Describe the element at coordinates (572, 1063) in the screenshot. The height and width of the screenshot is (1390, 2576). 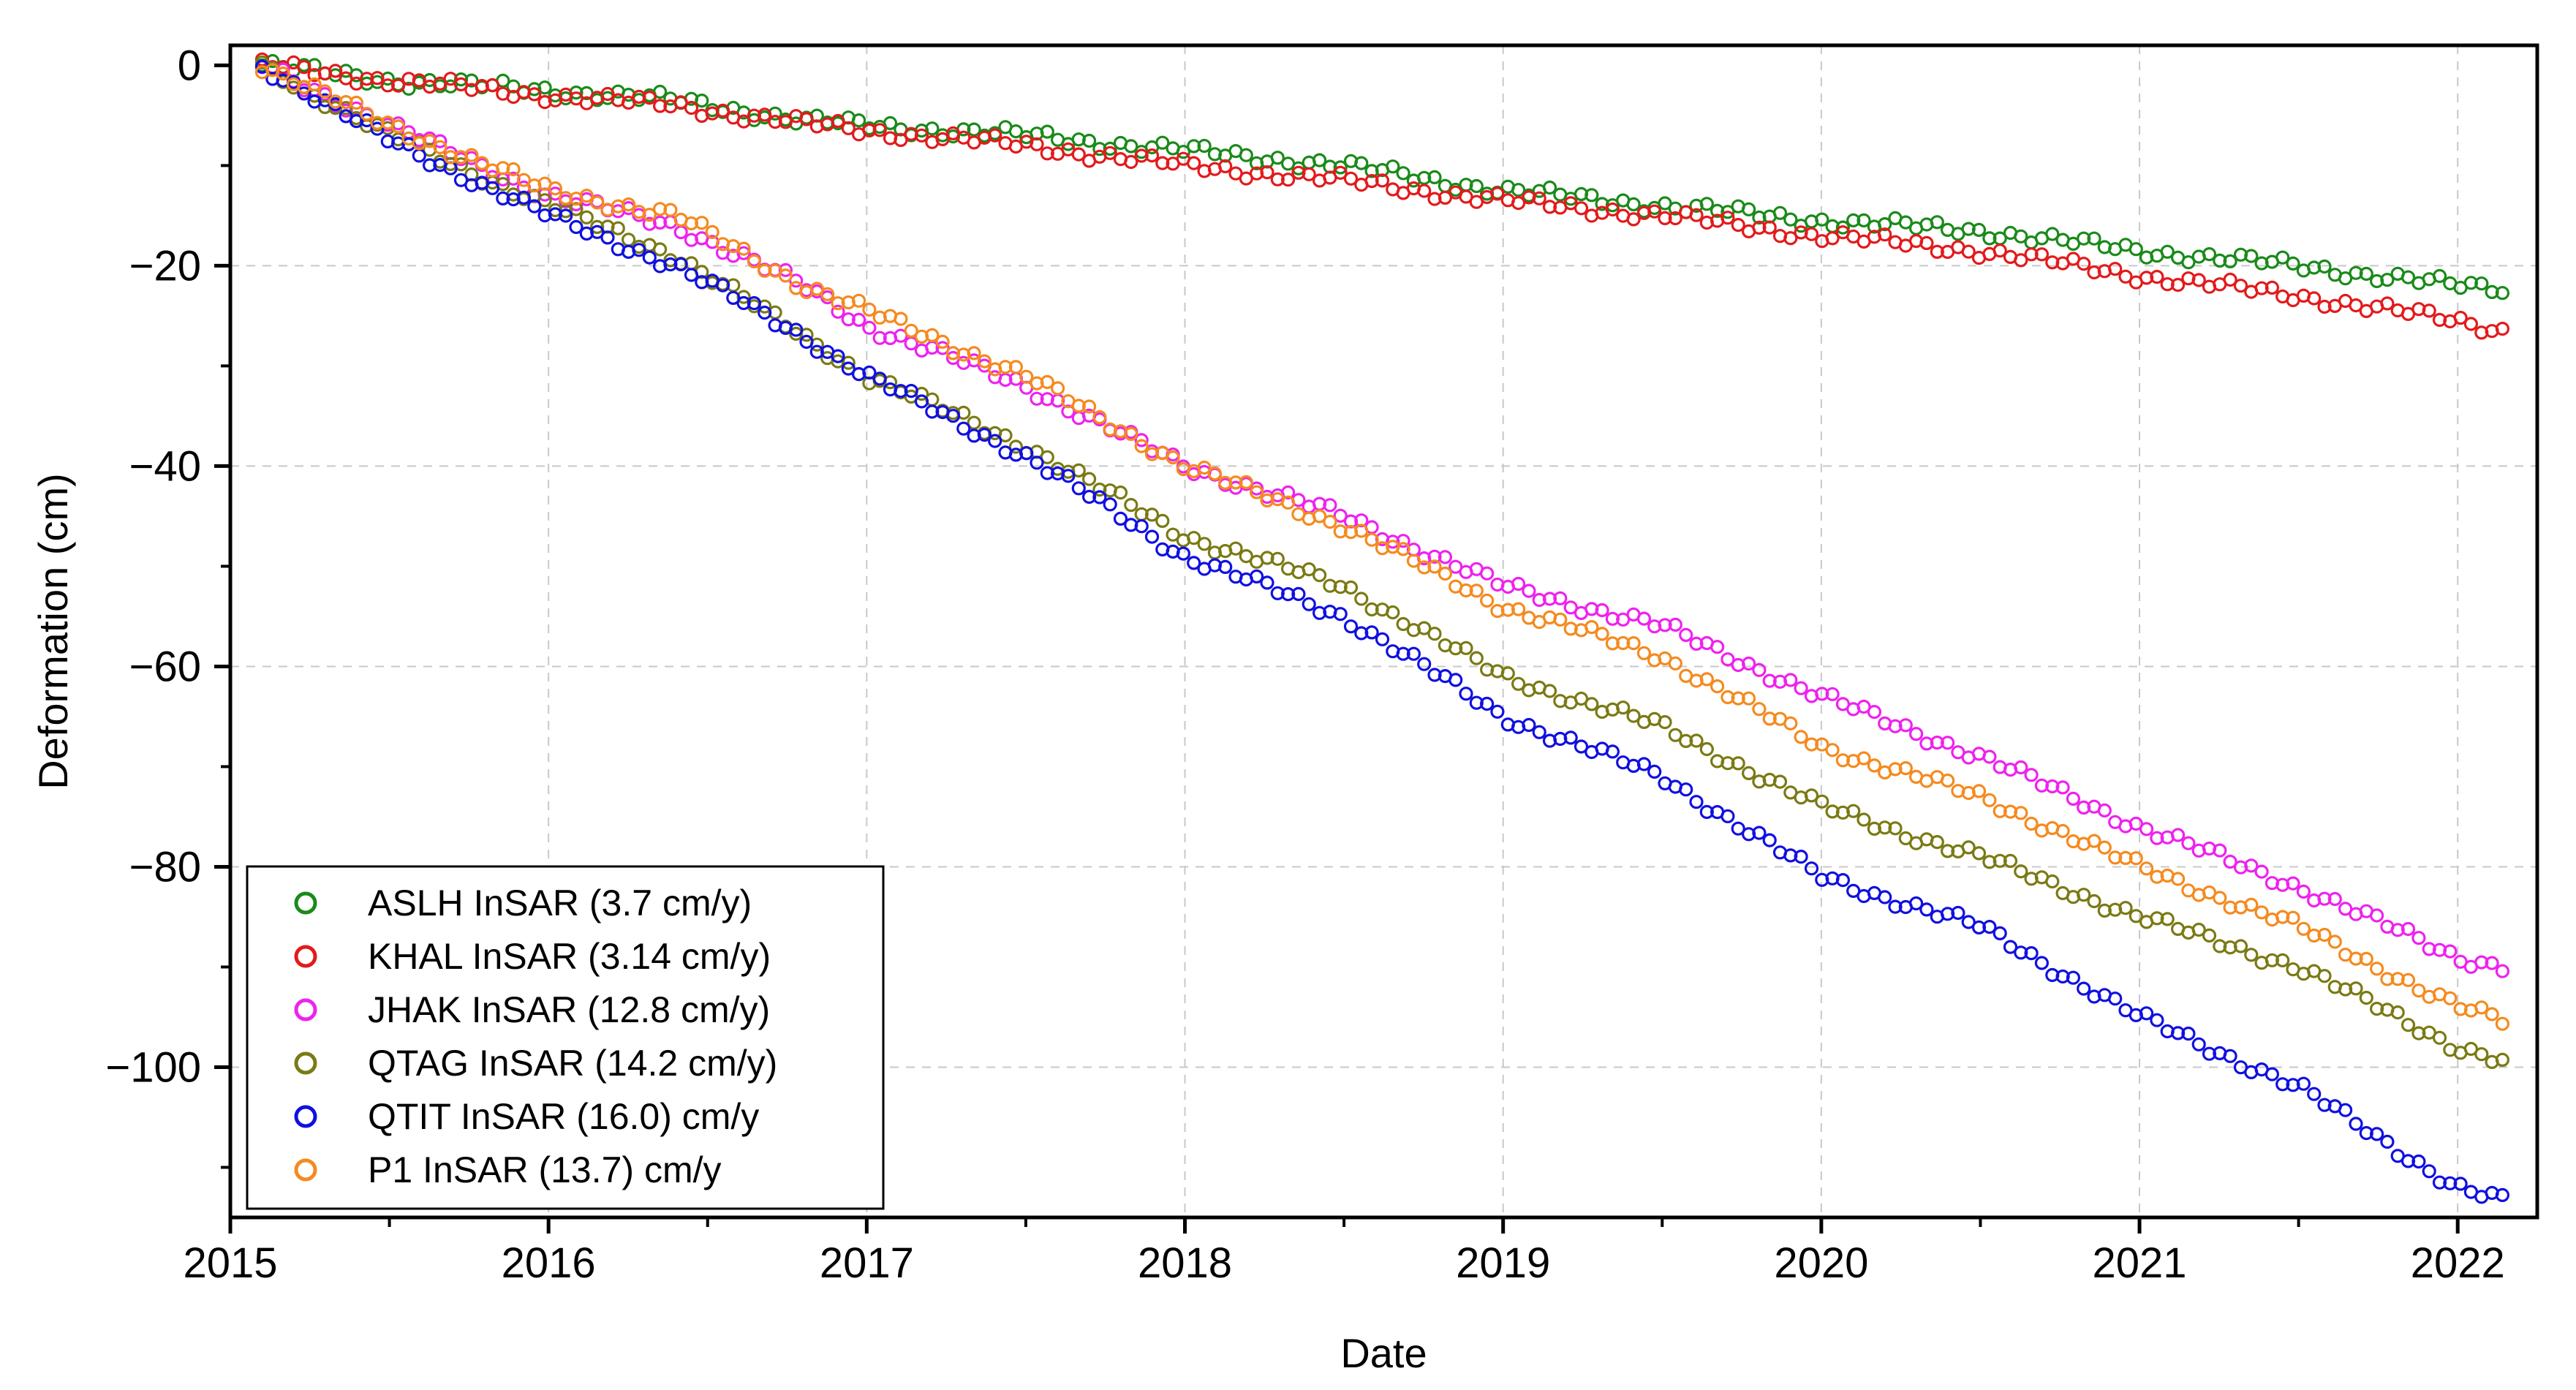
I see `legend-label: QTAG InSAR (14.2 cm/y)` at that location.